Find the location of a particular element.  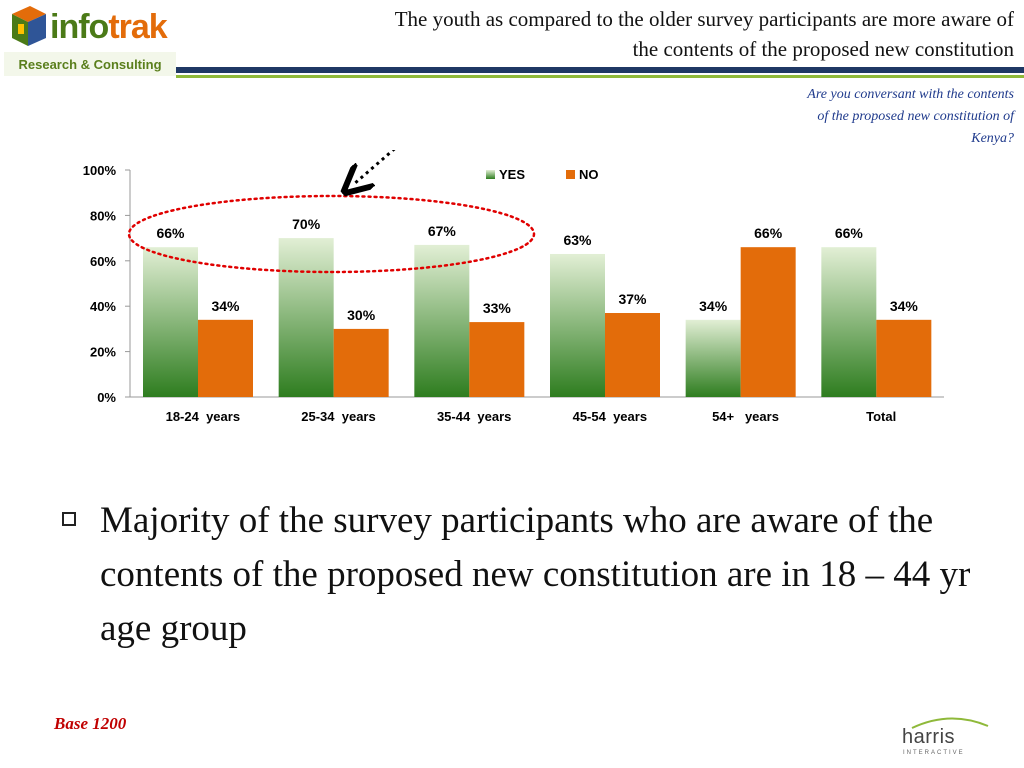

logo-panel: infotrak Research & Consulting is located at coordinates (90, 40).